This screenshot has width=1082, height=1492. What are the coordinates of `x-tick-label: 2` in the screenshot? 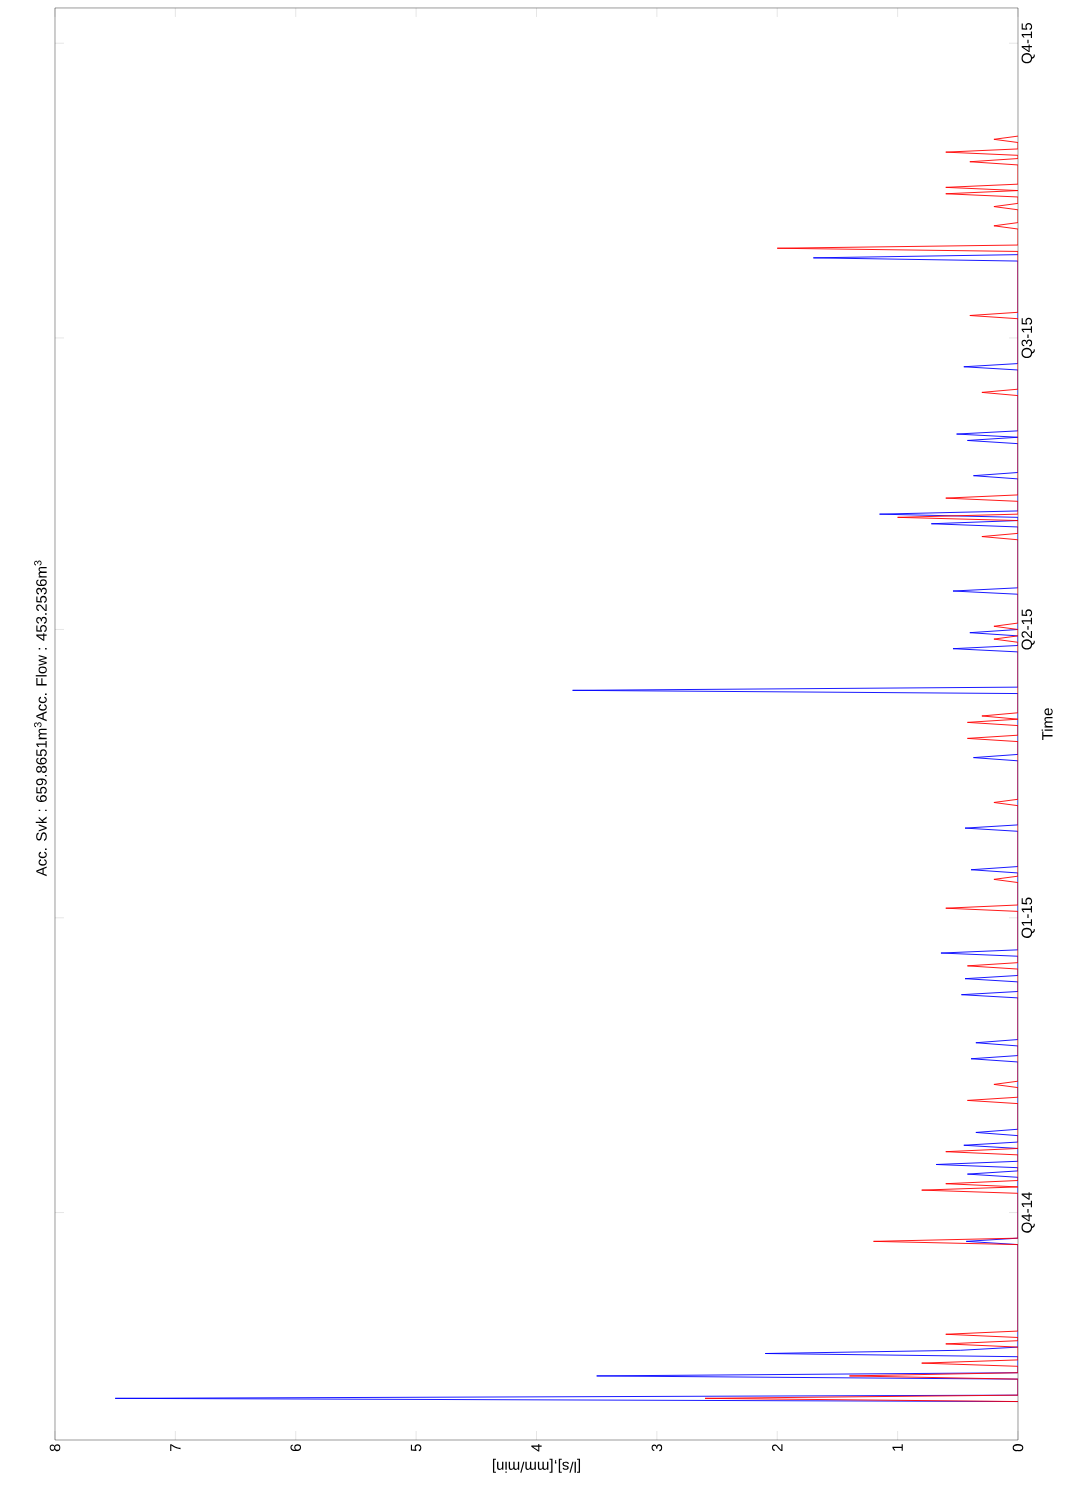 It's located at (777, 1448).